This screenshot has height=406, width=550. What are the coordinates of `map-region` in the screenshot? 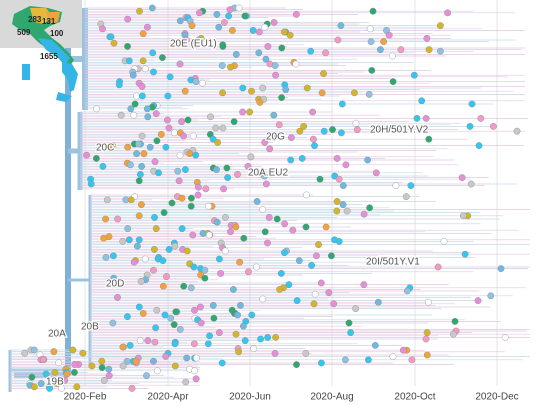 It's located at (53, 18).